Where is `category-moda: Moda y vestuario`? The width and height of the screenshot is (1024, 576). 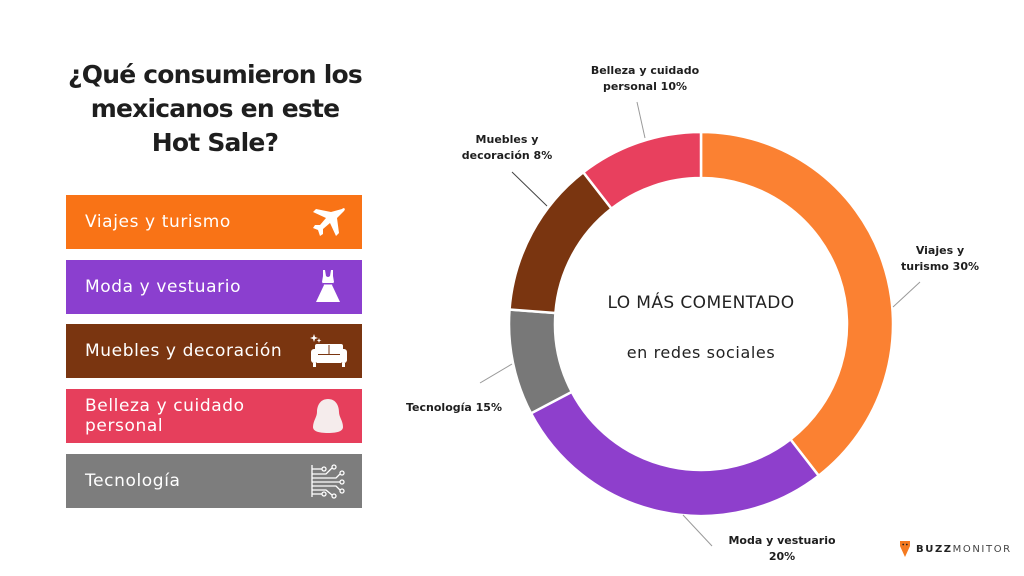 category-moda: Moda y vestuario is located at coordinates (214, 287).